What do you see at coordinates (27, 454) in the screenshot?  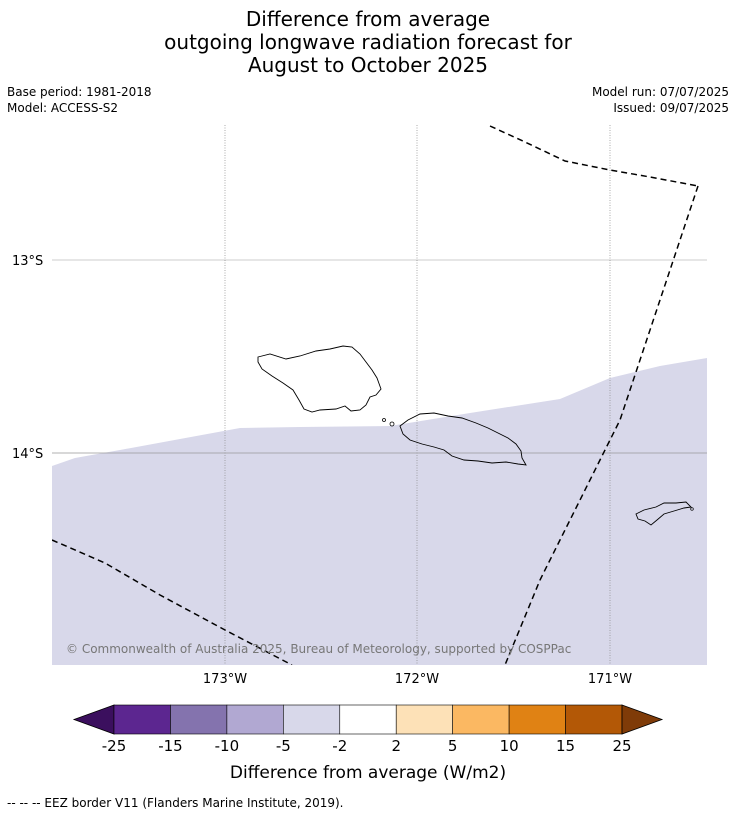 I see `lat-label-14s: 14°S` at bounding box center [27, 454].